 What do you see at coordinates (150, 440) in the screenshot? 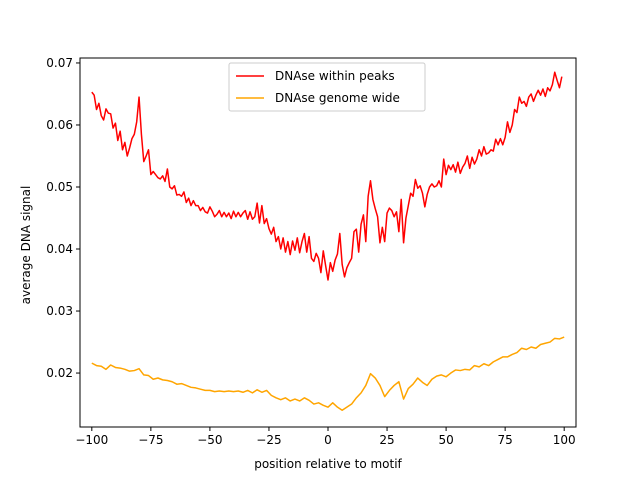
I see `x-tick-label: −75` at bounding box center [150, 440].